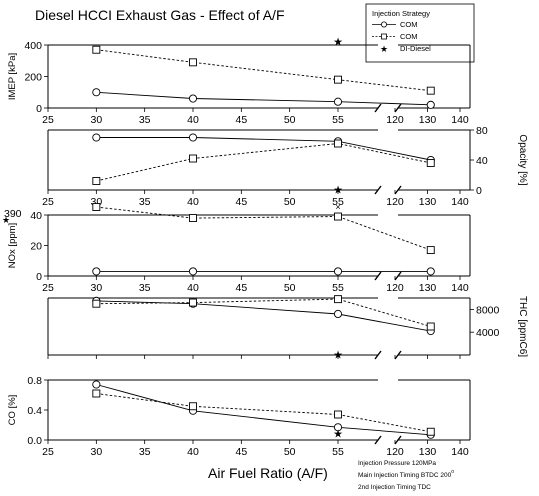 The image size is (539, 496). I want to click on note-main-timing: Main Injection Timing BTDC 200o, so click(406, 474).